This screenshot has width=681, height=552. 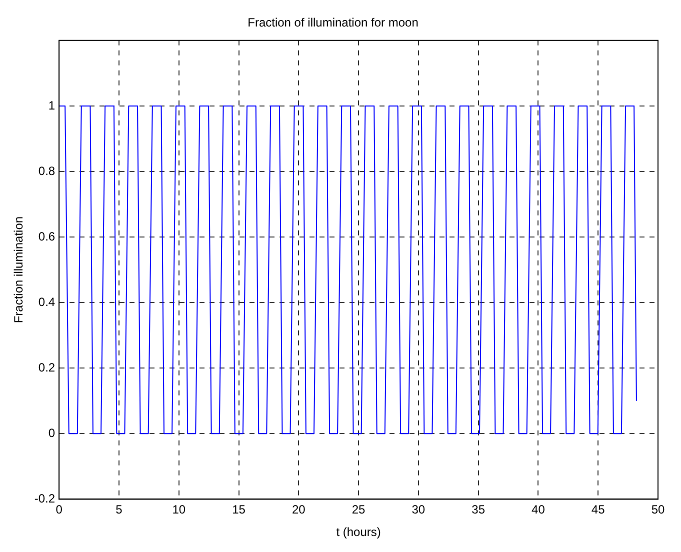 What do you see at coordinates (358, 532) in the screenshot?
I see `x-axis-title: t (hours)` at bounding box center [358, 532].